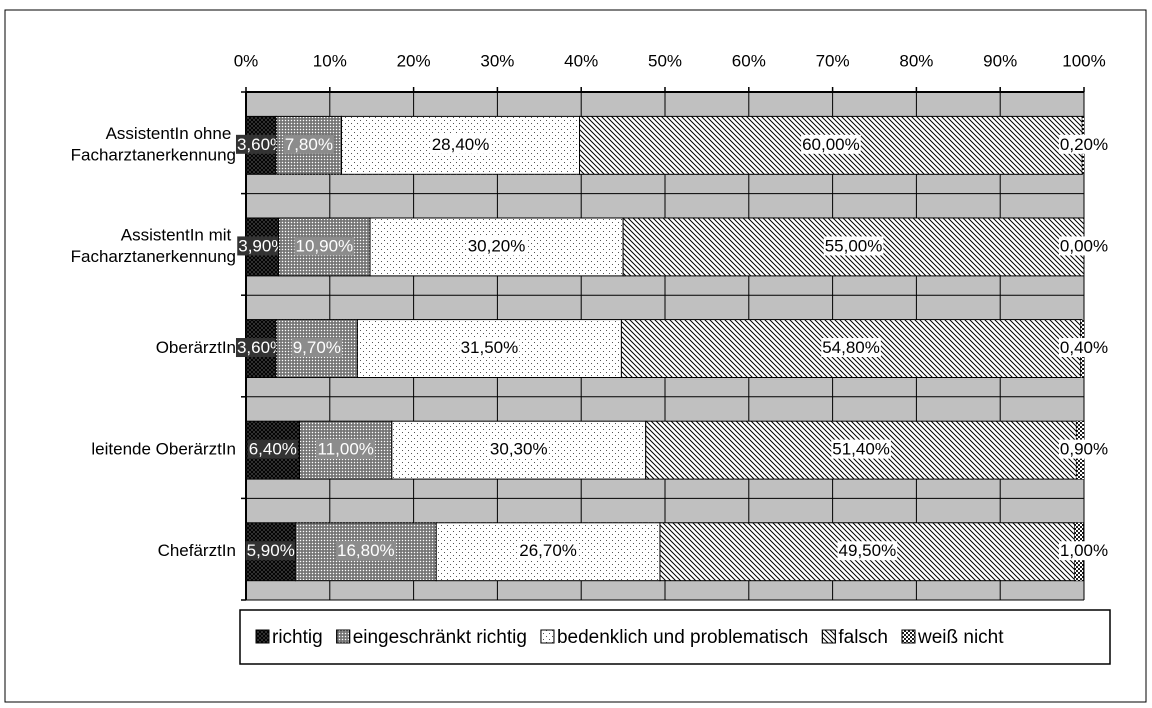 This screenshot has width=1152, height=708. What do you see at coordinates (440, 637) in the screenshot?
I see `legend-label: eingeschränkt richtig` at bounding box center [440, 637].